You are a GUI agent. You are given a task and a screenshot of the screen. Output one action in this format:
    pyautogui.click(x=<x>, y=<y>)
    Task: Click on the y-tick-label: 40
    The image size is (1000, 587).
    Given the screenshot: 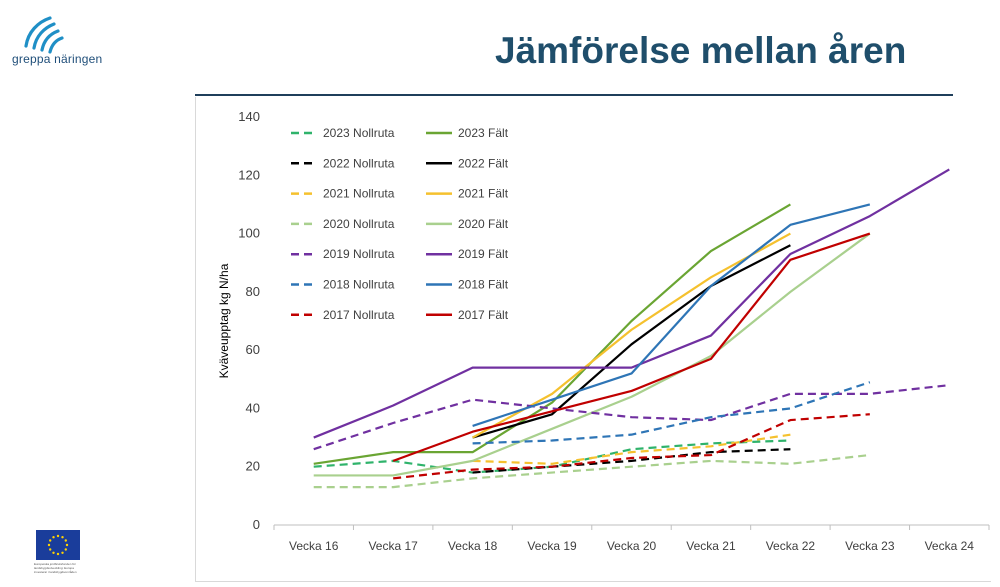 What is the action you would take?
    pyautogui.click(x=253, y=407)
    